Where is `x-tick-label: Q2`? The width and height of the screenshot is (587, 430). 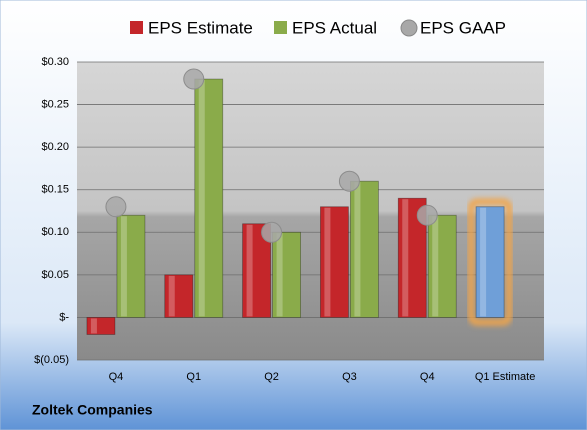
x-tick-label: Q2 is located at coordinates (271, 377).